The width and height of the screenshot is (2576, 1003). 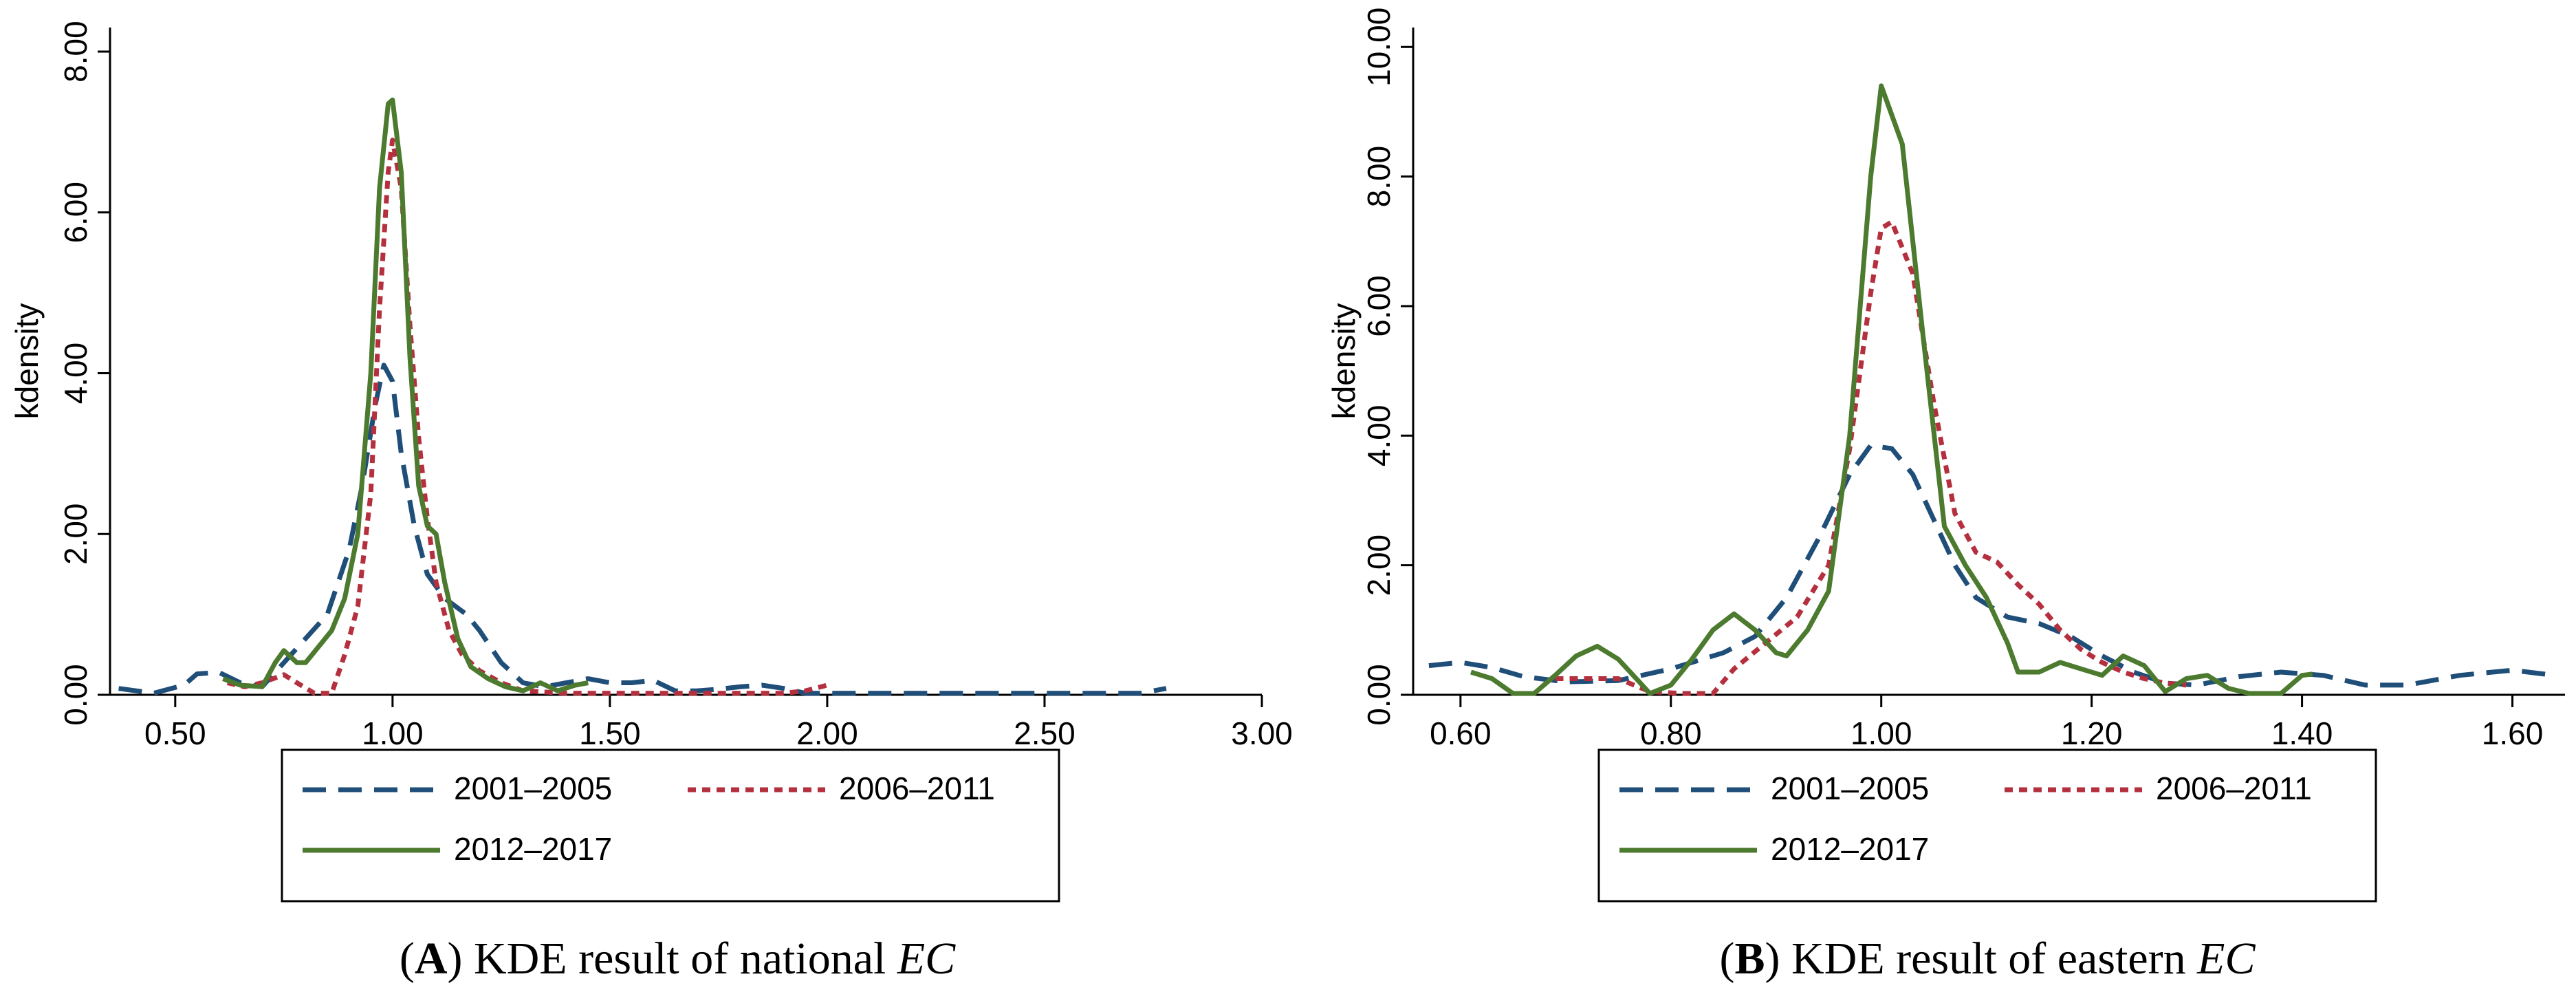 I want to click on series-line-dashed, so click(x=642, y=529).